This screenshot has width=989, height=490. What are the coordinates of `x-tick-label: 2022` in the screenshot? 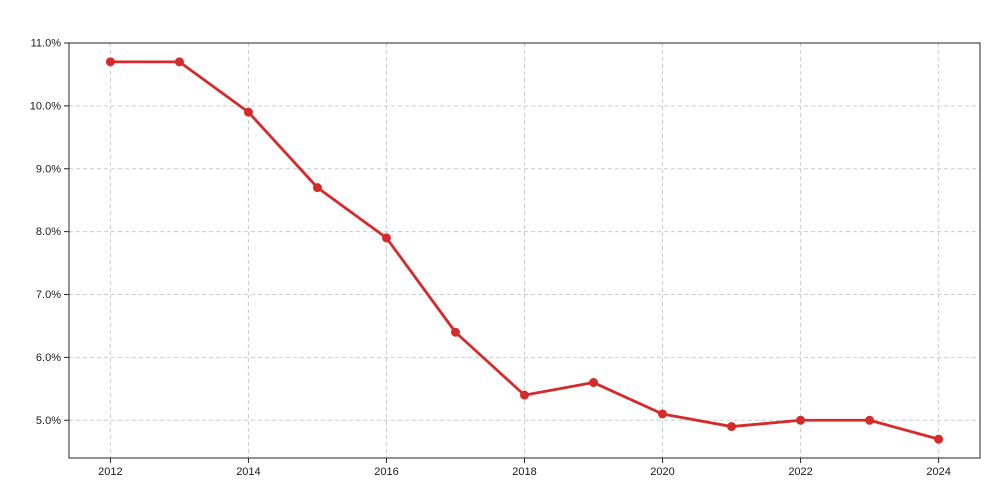 It's located at (800, 472).